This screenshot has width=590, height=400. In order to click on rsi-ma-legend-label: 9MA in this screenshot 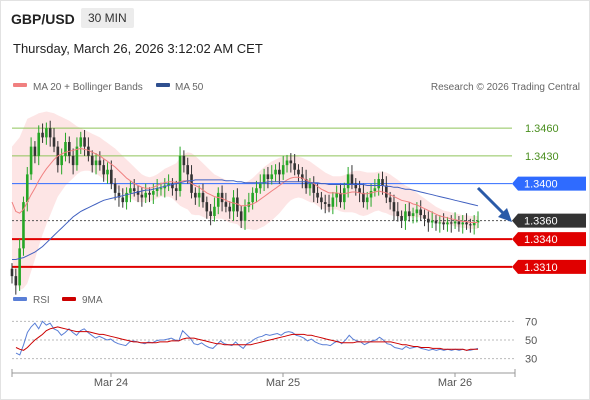, I will do `click(92, 300)`.